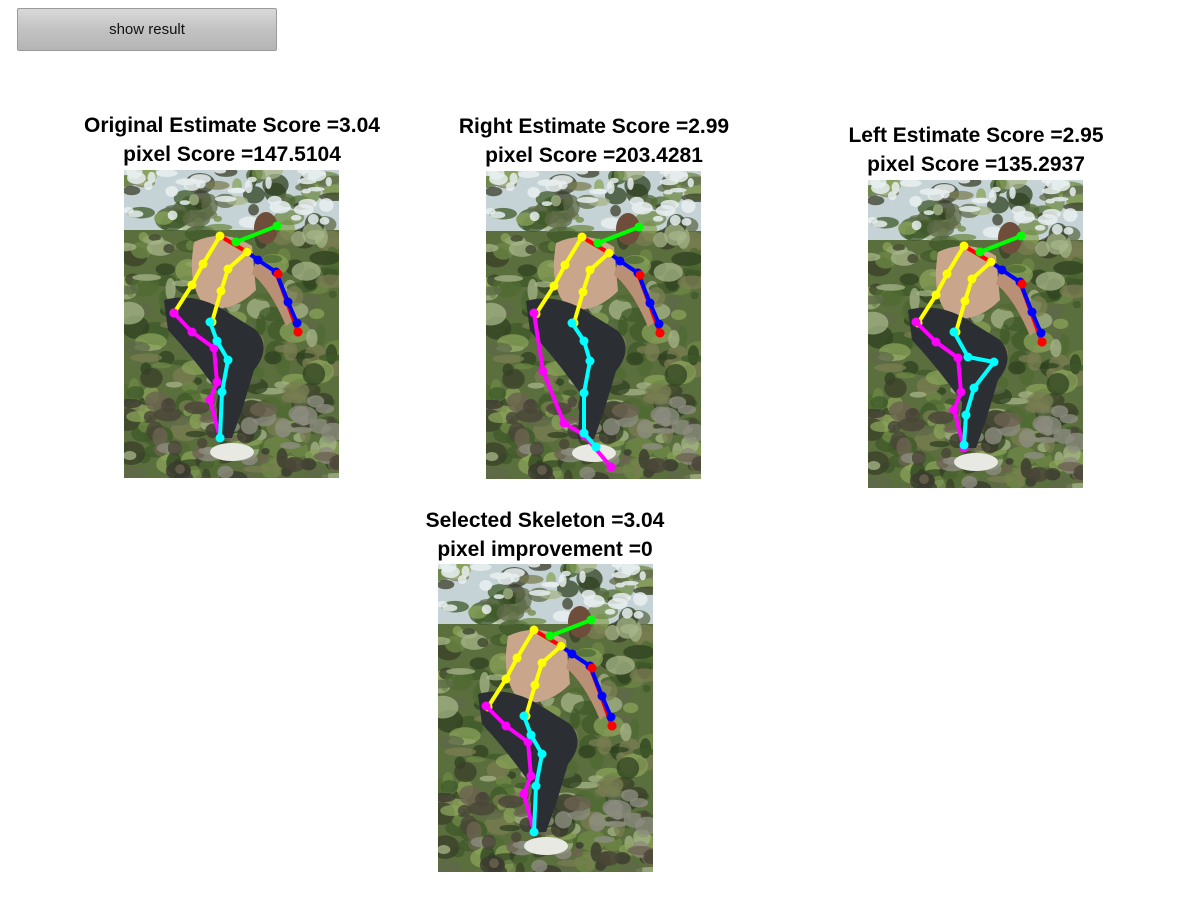  What do you see at coordinates (593, 325) in the screenshot?
I see `right-estimate-image` at bounding box center [593, 325].